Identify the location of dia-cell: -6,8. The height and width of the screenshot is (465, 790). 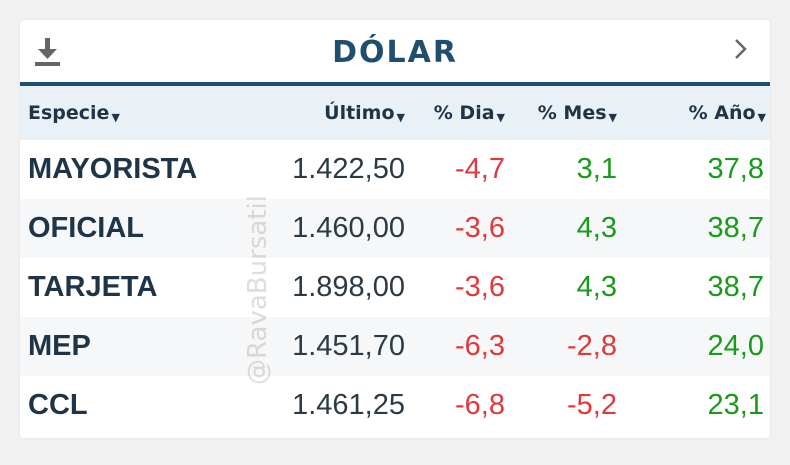
(480, 405).